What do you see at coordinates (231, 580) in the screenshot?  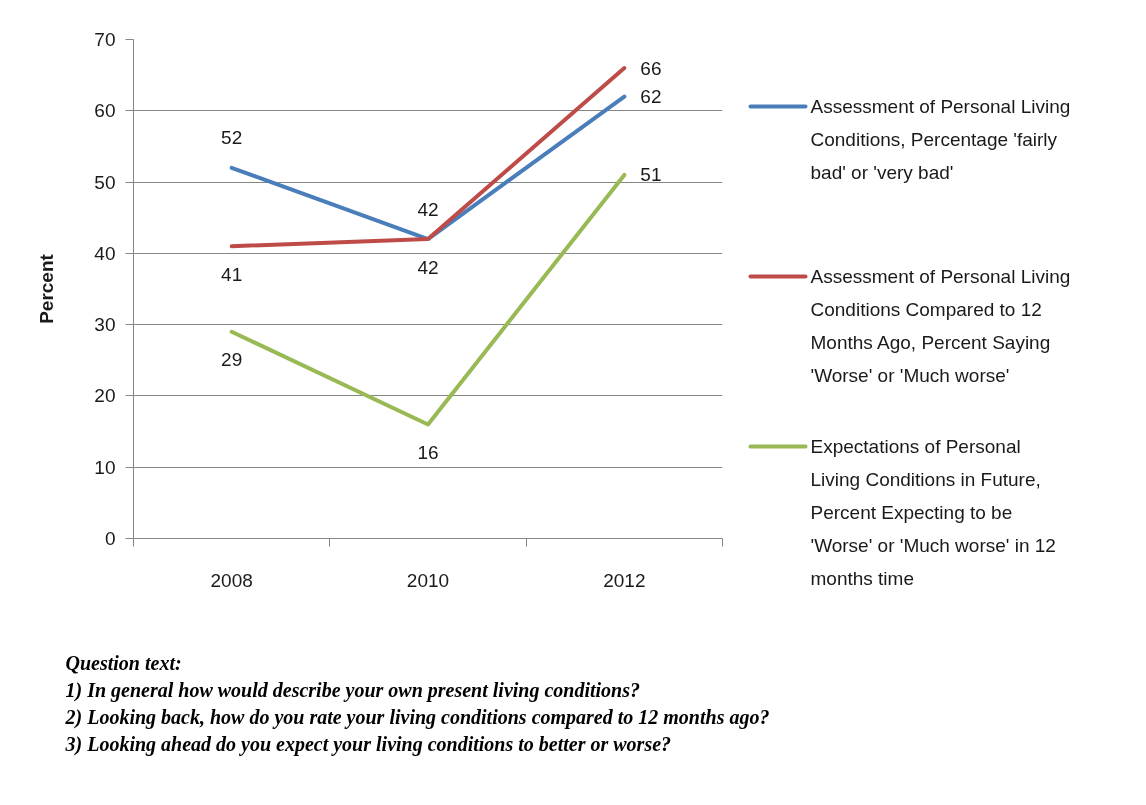 I see `x-tick-label: 2008` at bounding box center [231, 580].